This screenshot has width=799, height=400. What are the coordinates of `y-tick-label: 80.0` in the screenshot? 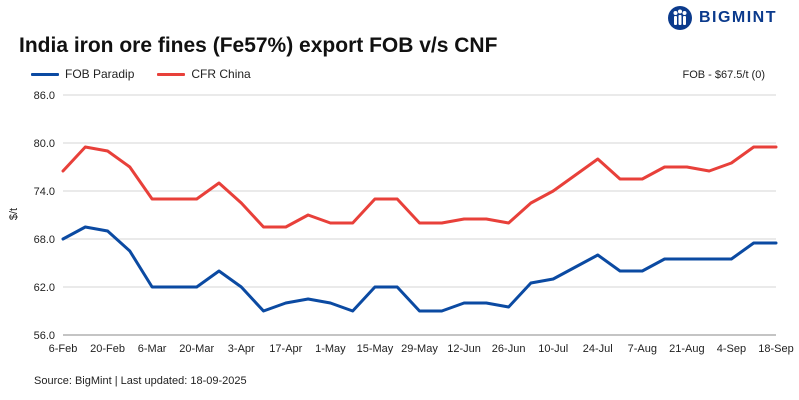 It's located at (44, 144).